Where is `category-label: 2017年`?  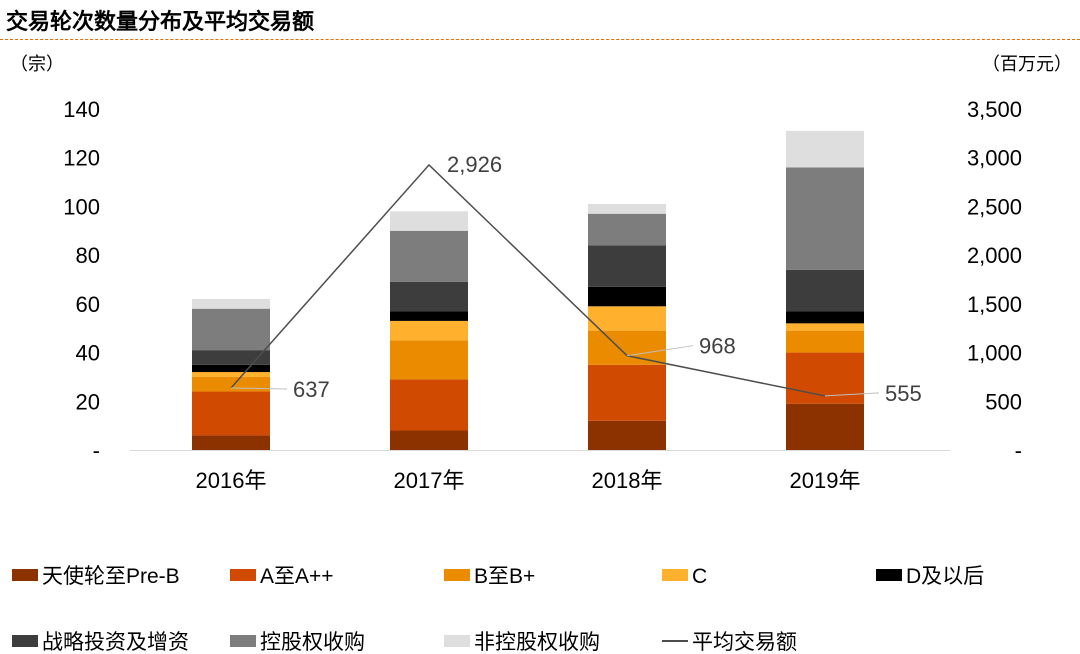
category-label: 2017年 is located at coordinates (429, 480).